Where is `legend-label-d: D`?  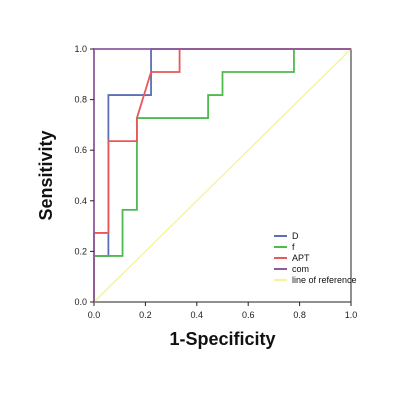
legend-label-d: D is located at coordinates (295, 236).